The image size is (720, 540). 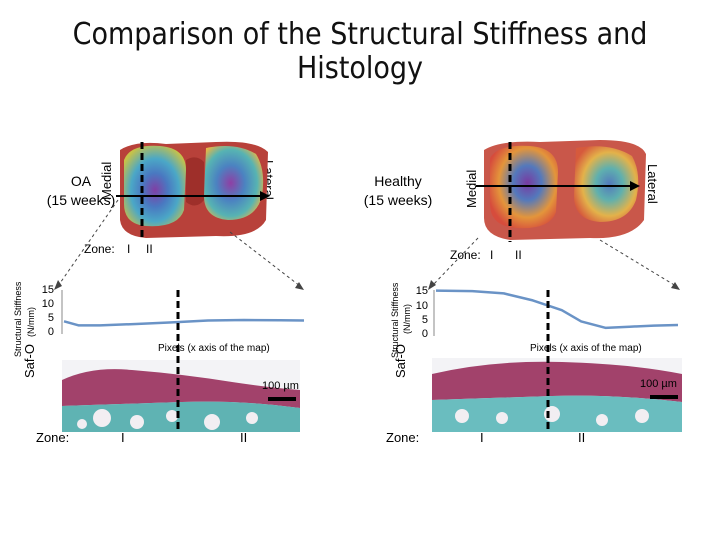 I want to click on oa-histology-image, so click(x=181, y=396).